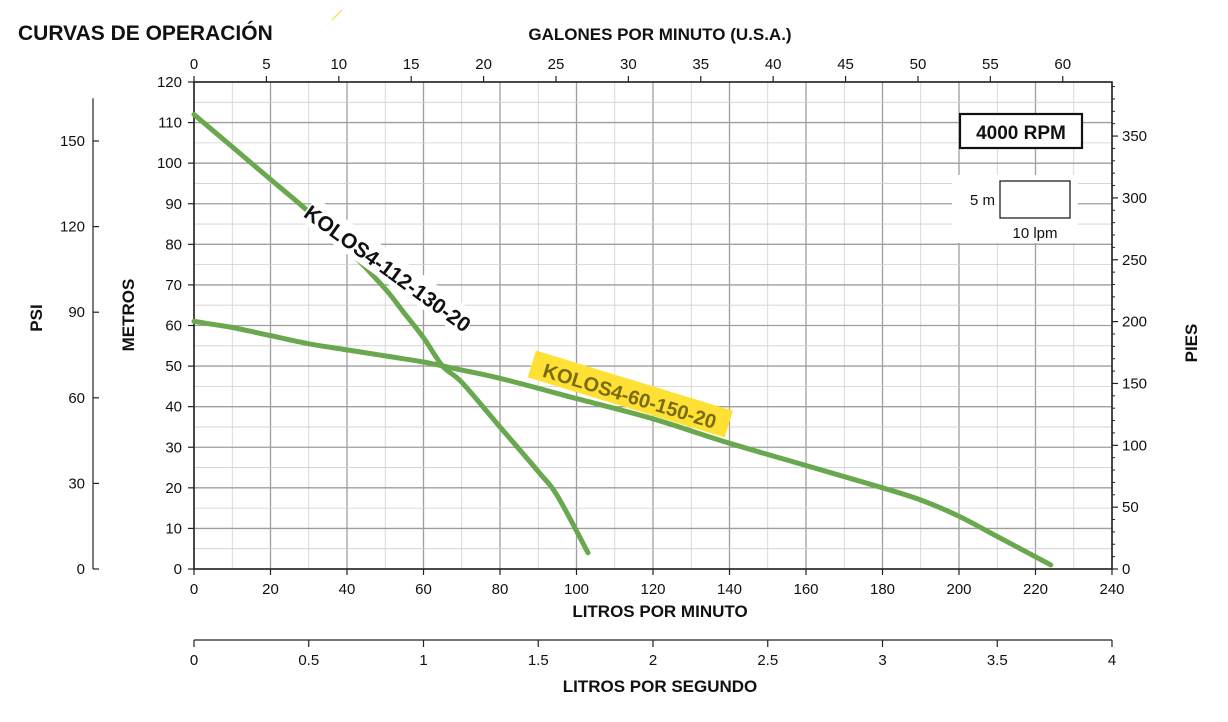 The image size is (1228, 722). Describe the element at coordinates (805, 589) in the screenshot. I see `x-tick-label: 160` at that location.